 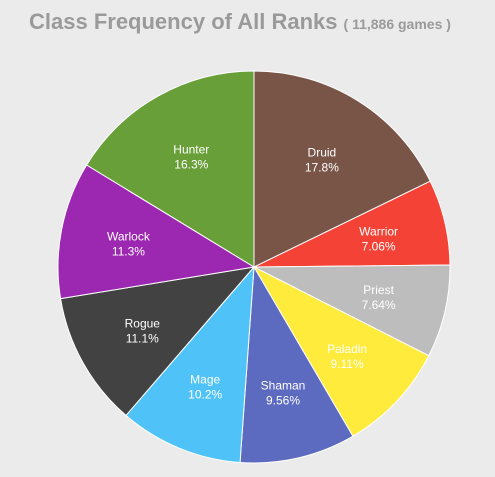 I want to click on slice-paladin, so click(x=341, y=351).